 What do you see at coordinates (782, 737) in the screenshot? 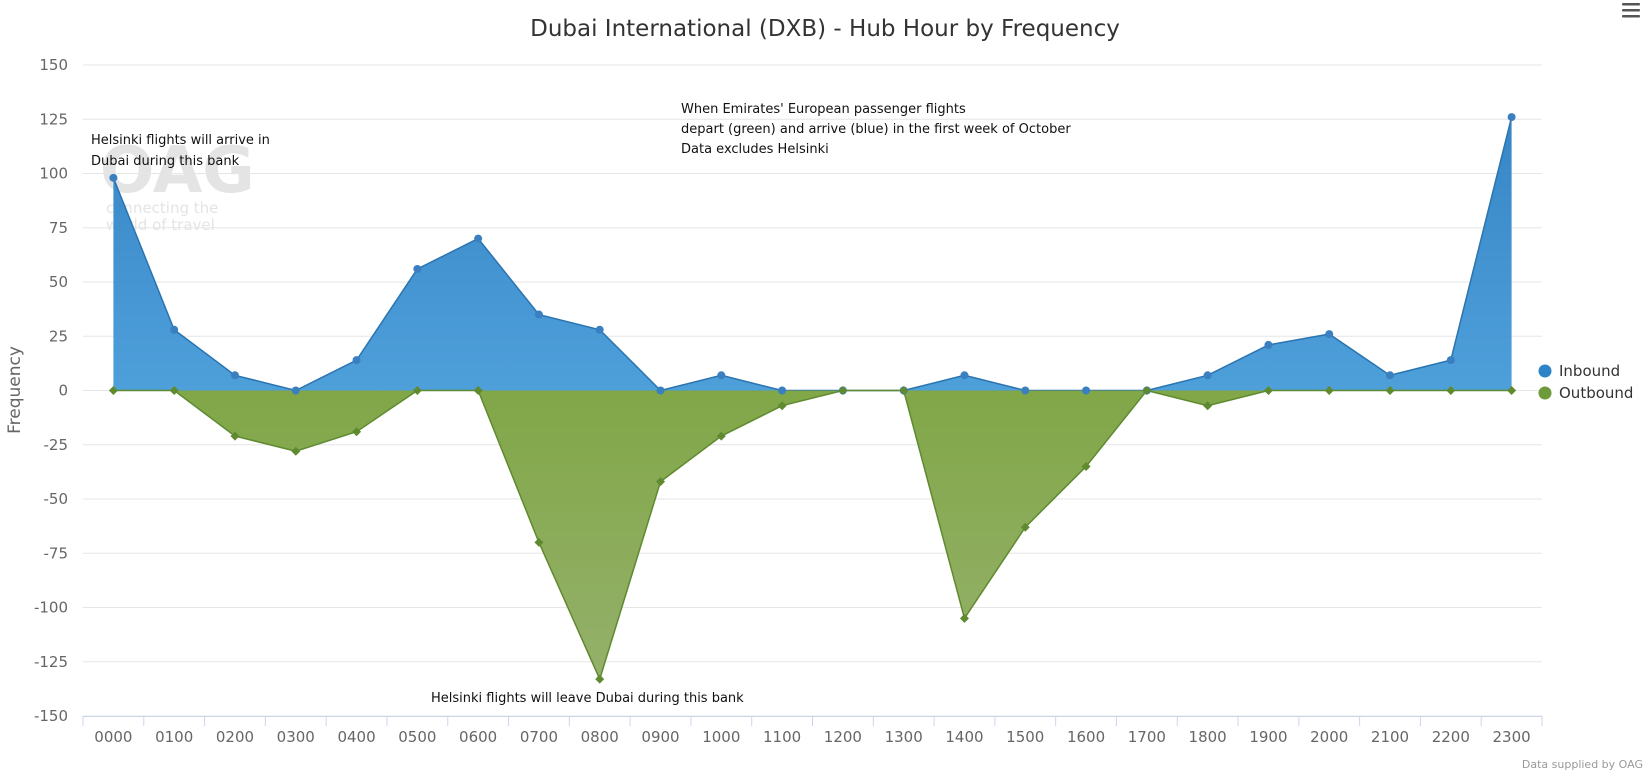
I see `x-tick-label: 1100` at bounding box center [782, 737].